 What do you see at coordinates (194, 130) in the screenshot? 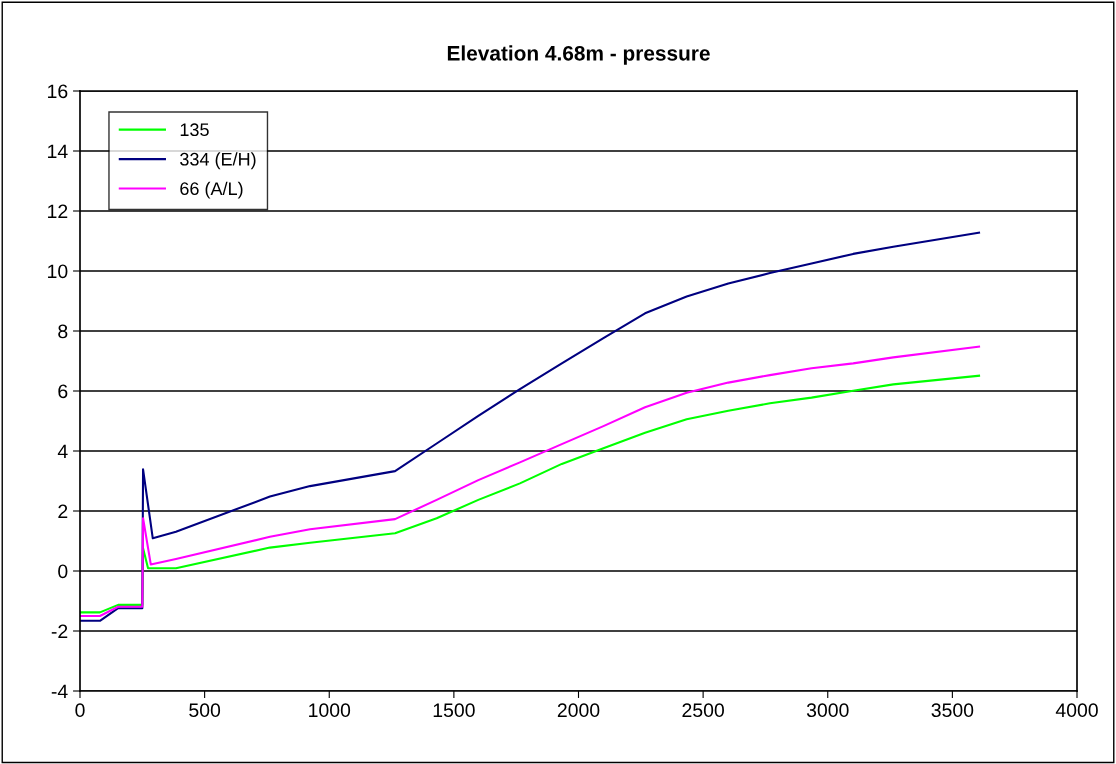
I see `legend-label: 135` at bounding box center [194, 130].